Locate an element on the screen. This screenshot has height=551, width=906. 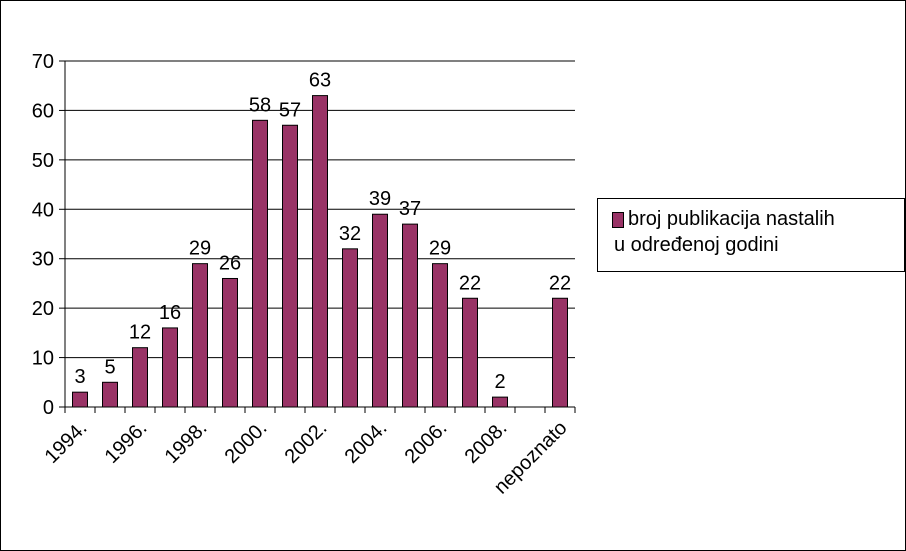
y-tick-label: 50 is located at coordinates (43, 161).